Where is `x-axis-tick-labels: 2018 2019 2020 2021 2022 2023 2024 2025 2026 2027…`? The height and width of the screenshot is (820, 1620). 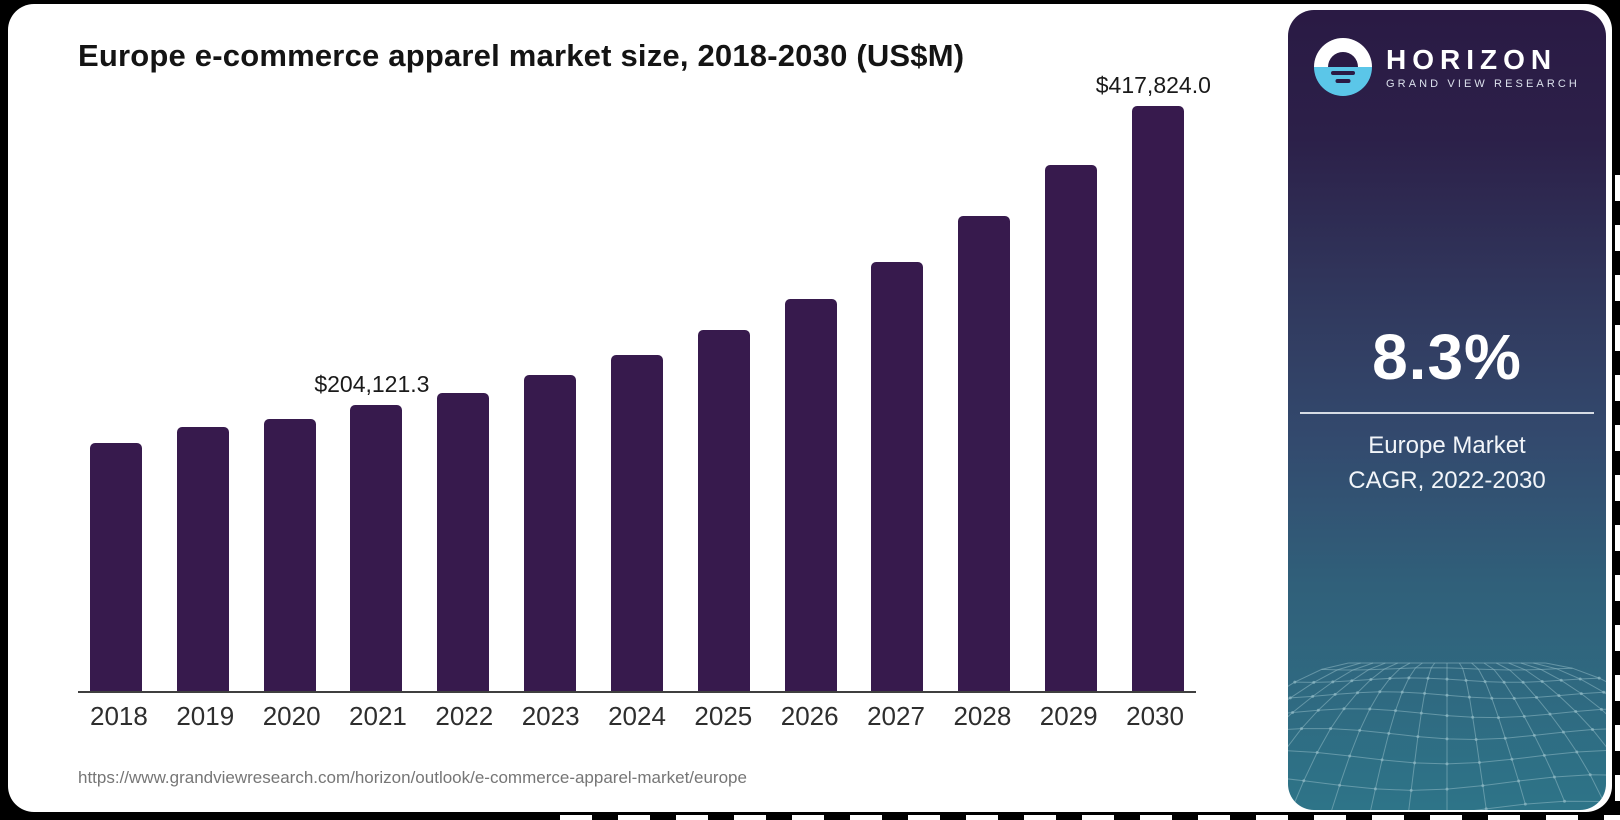
x-axis-tick-labels: 2018 2019 2020 2021 2022 2023 2024 2025 2026 2027… is located at coordinates (637, 716).